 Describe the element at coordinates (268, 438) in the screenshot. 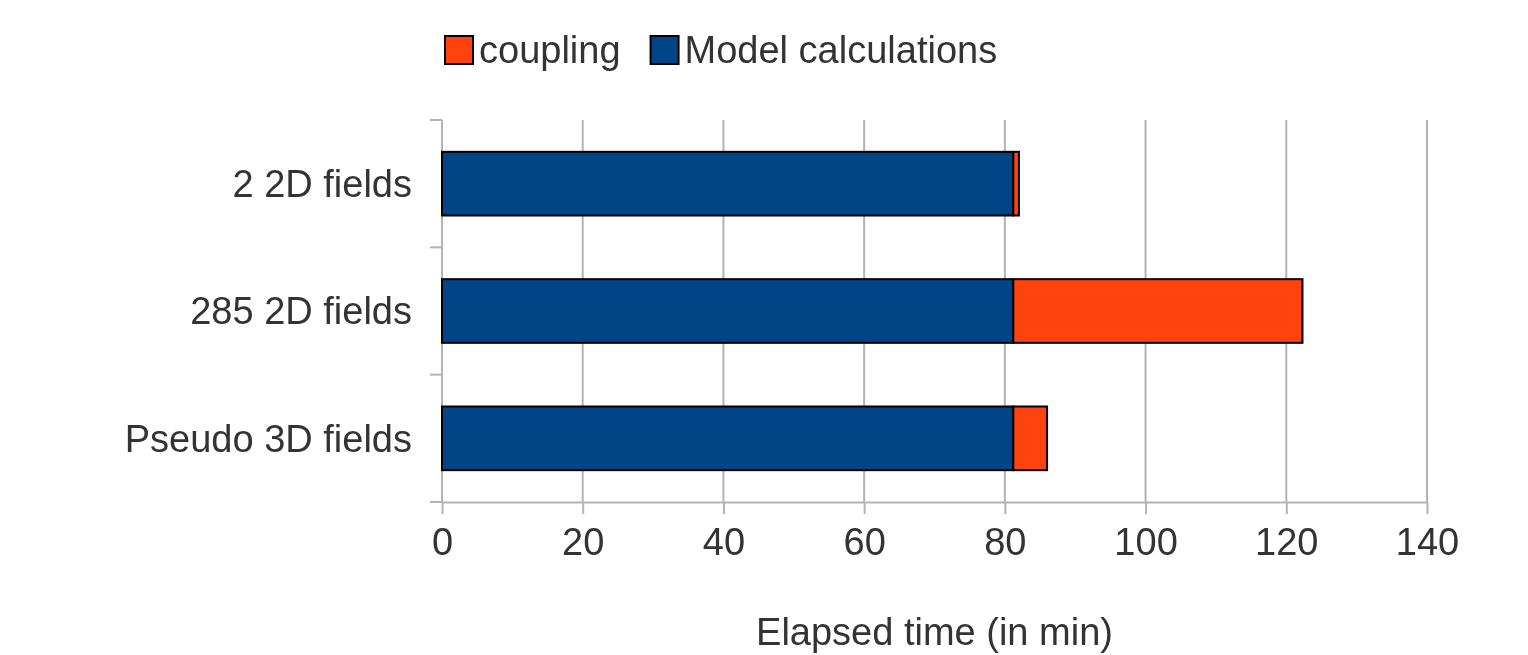

I see `y-tick-label: Pseudo 3D fields` at that location.